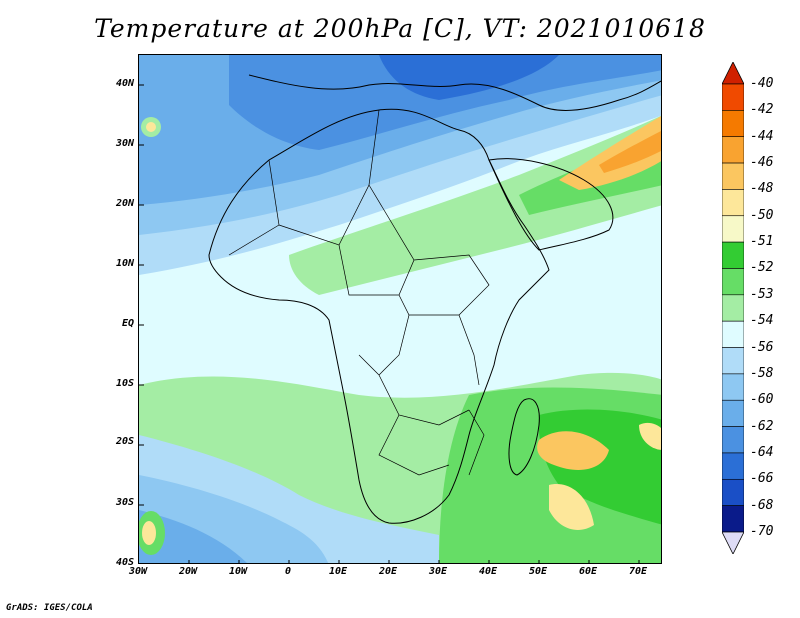  I want to click on green-belt-north, so click(475, 205).